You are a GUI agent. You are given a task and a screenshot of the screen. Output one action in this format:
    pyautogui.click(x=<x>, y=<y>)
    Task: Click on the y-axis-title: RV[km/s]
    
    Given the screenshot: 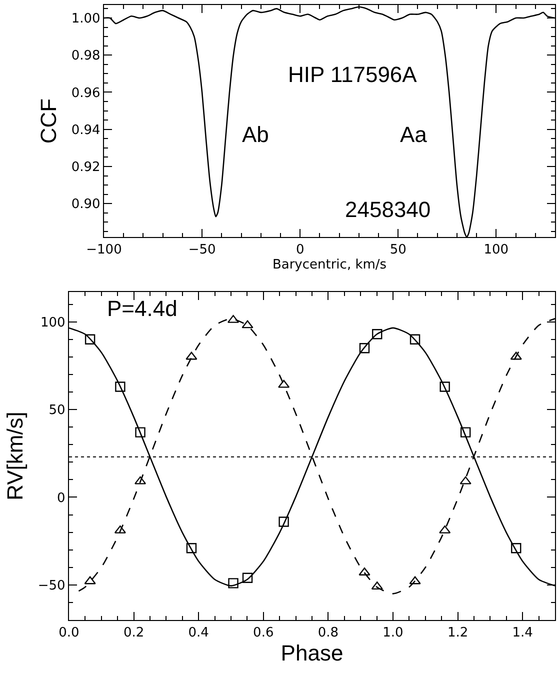 What is the action you would take?
    pyautogui.click(x=15, y=456)
    